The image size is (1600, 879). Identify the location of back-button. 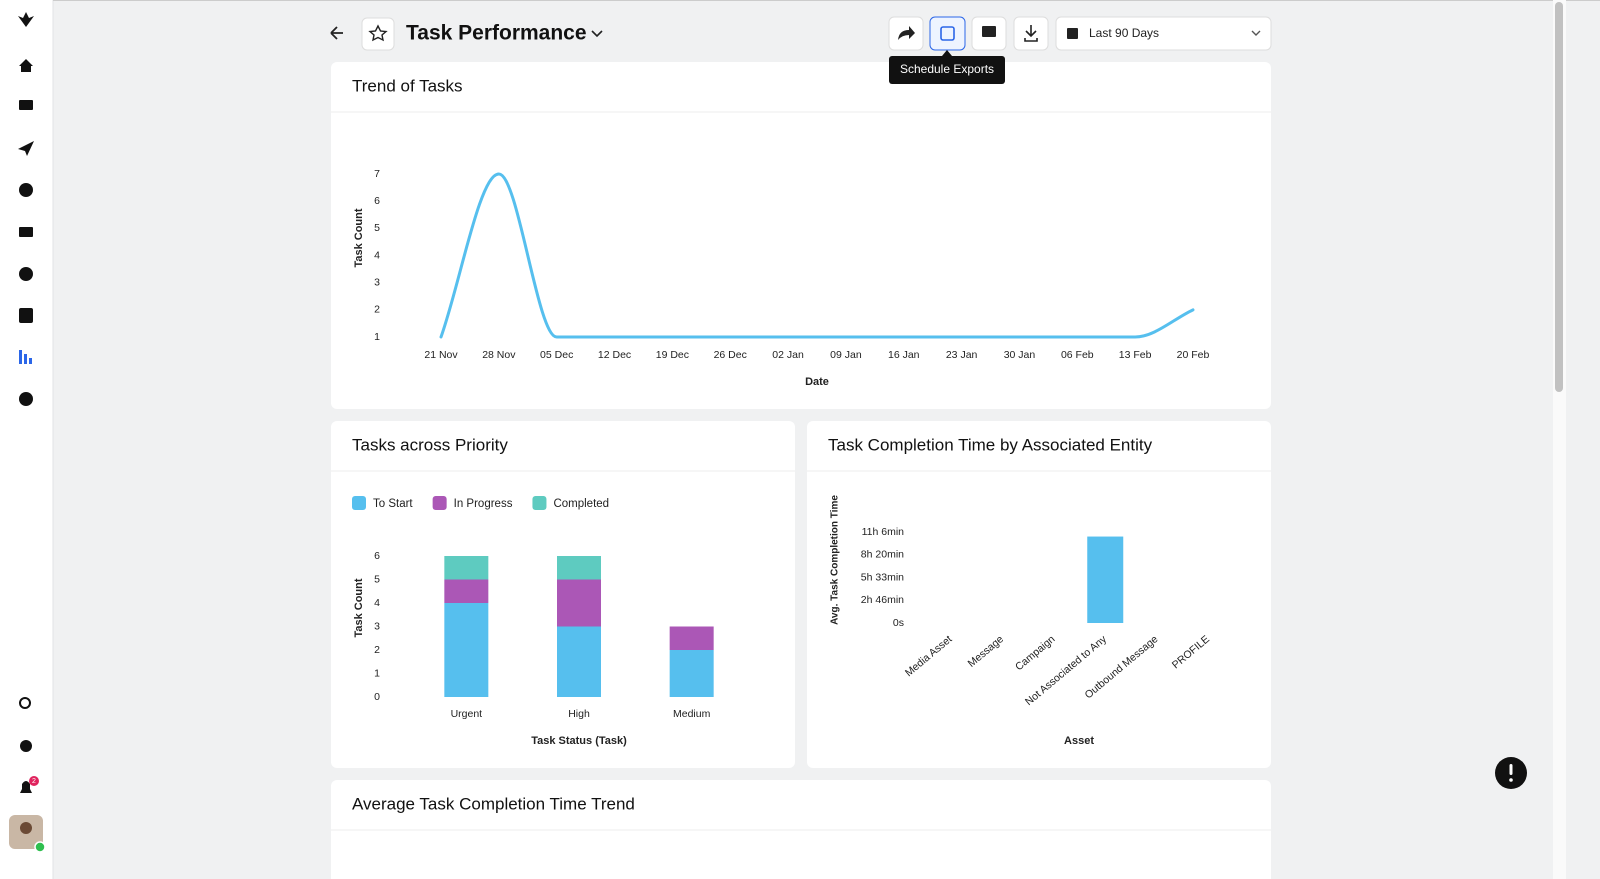
(336, 33).